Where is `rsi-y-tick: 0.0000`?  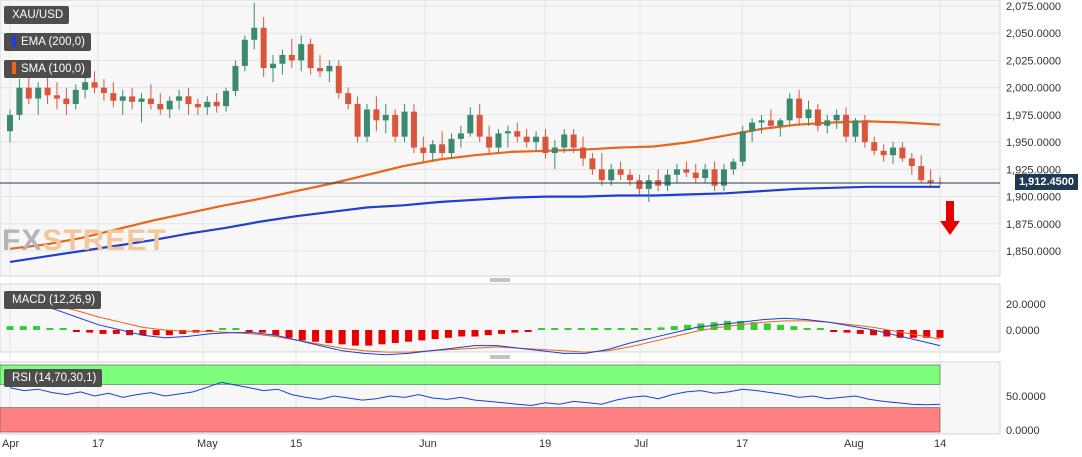
rsi-y-tick: 0.0000 is located at coordinates (1023, 431).